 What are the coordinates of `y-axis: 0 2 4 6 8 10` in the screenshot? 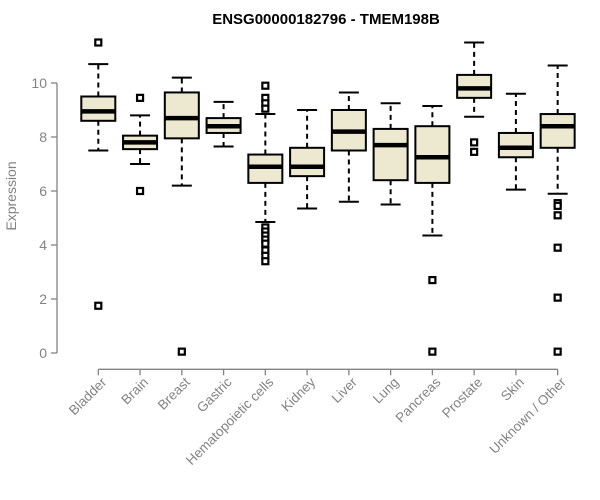 It's located at (44, 218).